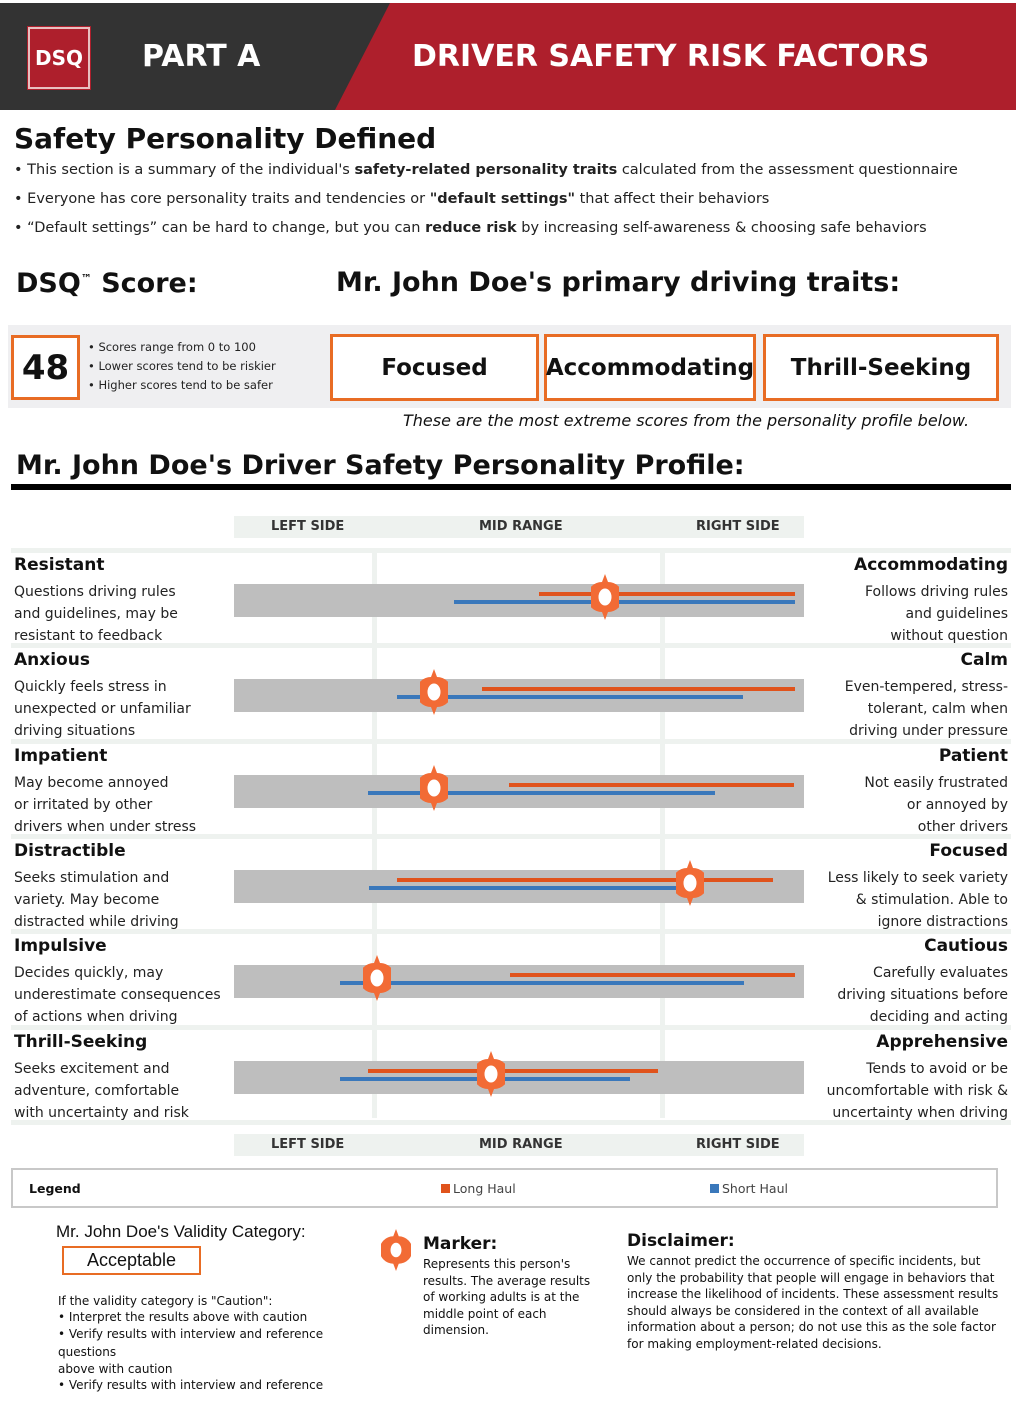 Image resolution: width=1016 pixels, height=1402 pixels. Describe the element at coordinates (519, 1145) in the screenshot. I see `column-header-bottom: LEFT SIDE MID RANGE RIGHT SIDE` at that location.